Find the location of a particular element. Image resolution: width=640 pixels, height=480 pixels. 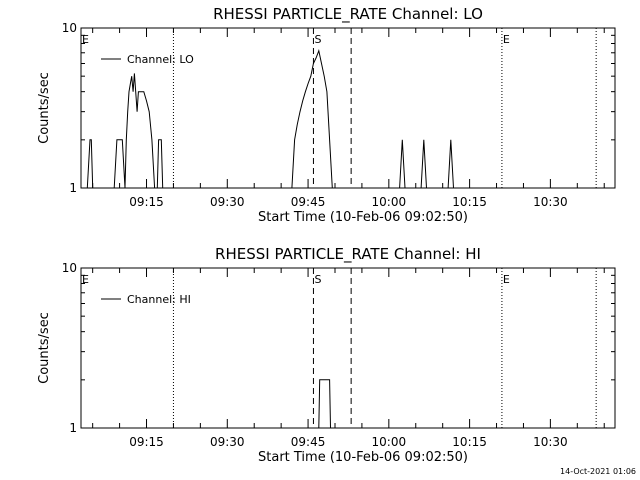

legend-label: Channel: HI is located at coordinates (159, 299).